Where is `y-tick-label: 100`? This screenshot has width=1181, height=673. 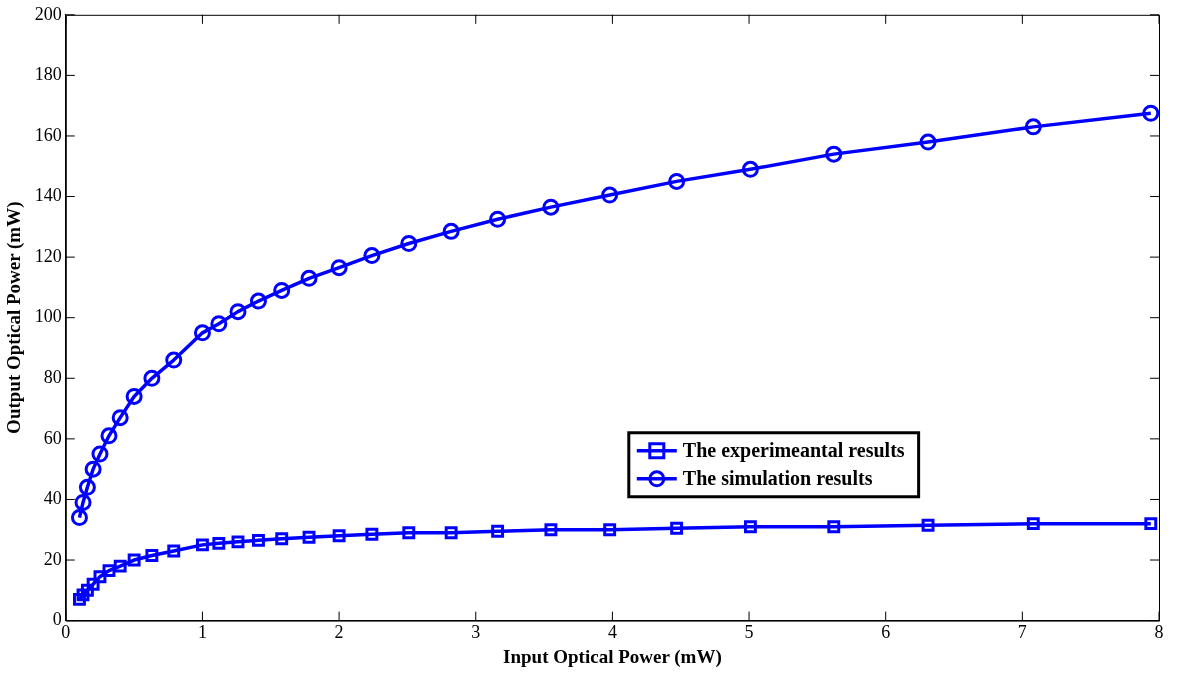 y-tick-label: 100 is located at coordinates (48, 316).